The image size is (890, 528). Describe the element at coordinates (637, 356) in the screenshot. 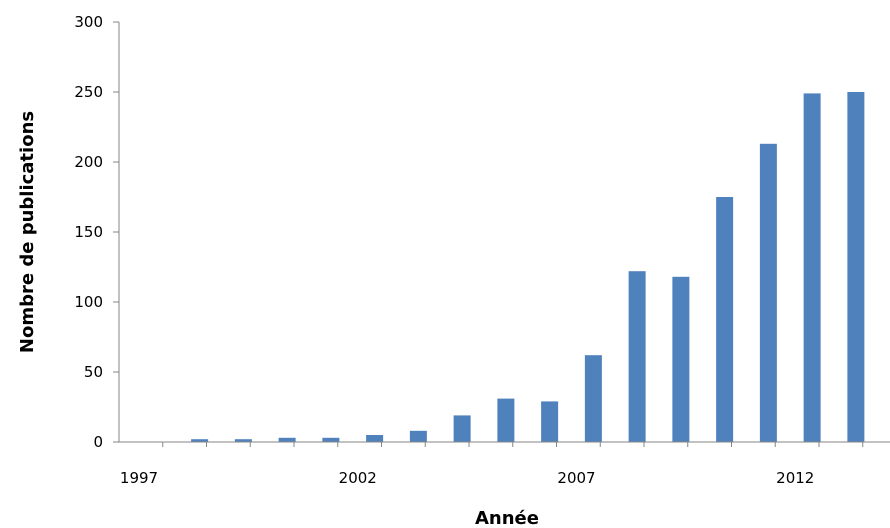

I see `bar-2008` at that location.